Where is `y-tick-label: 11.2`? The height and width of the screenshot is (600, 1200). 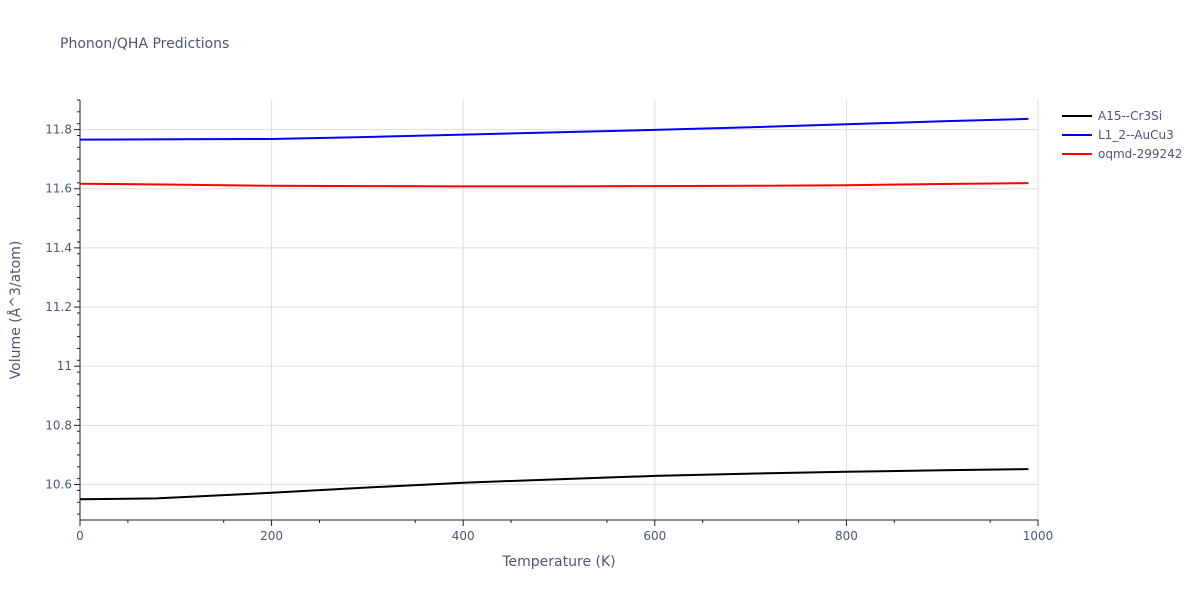 y-tick-label: 11.2 is located at coordinates (58, 307).